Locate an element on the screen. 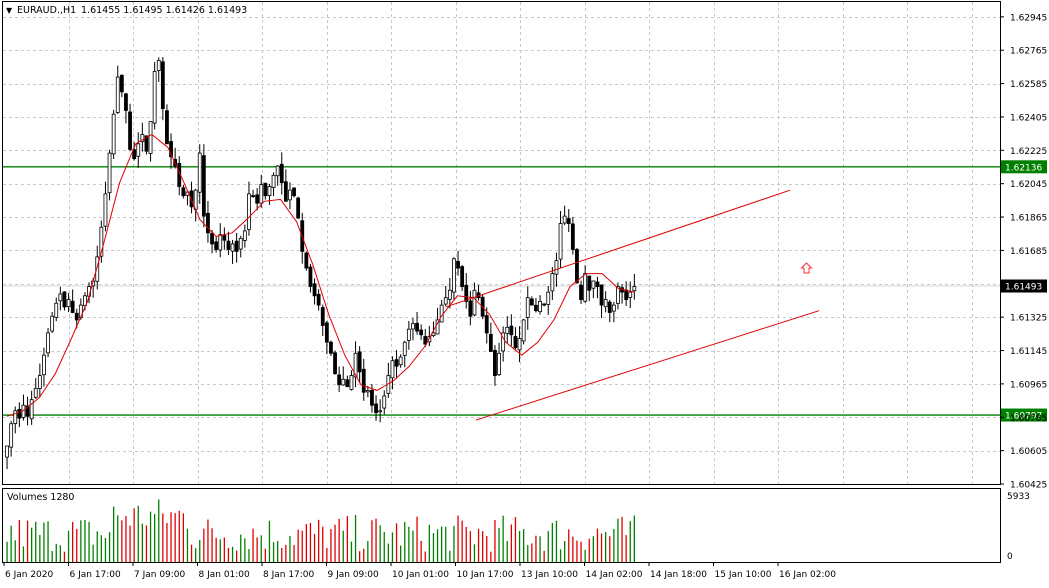 The width and height of the screenshot is (1049, 588). price-tick-label: 1.61325 is located at coordinates (1028, 319).